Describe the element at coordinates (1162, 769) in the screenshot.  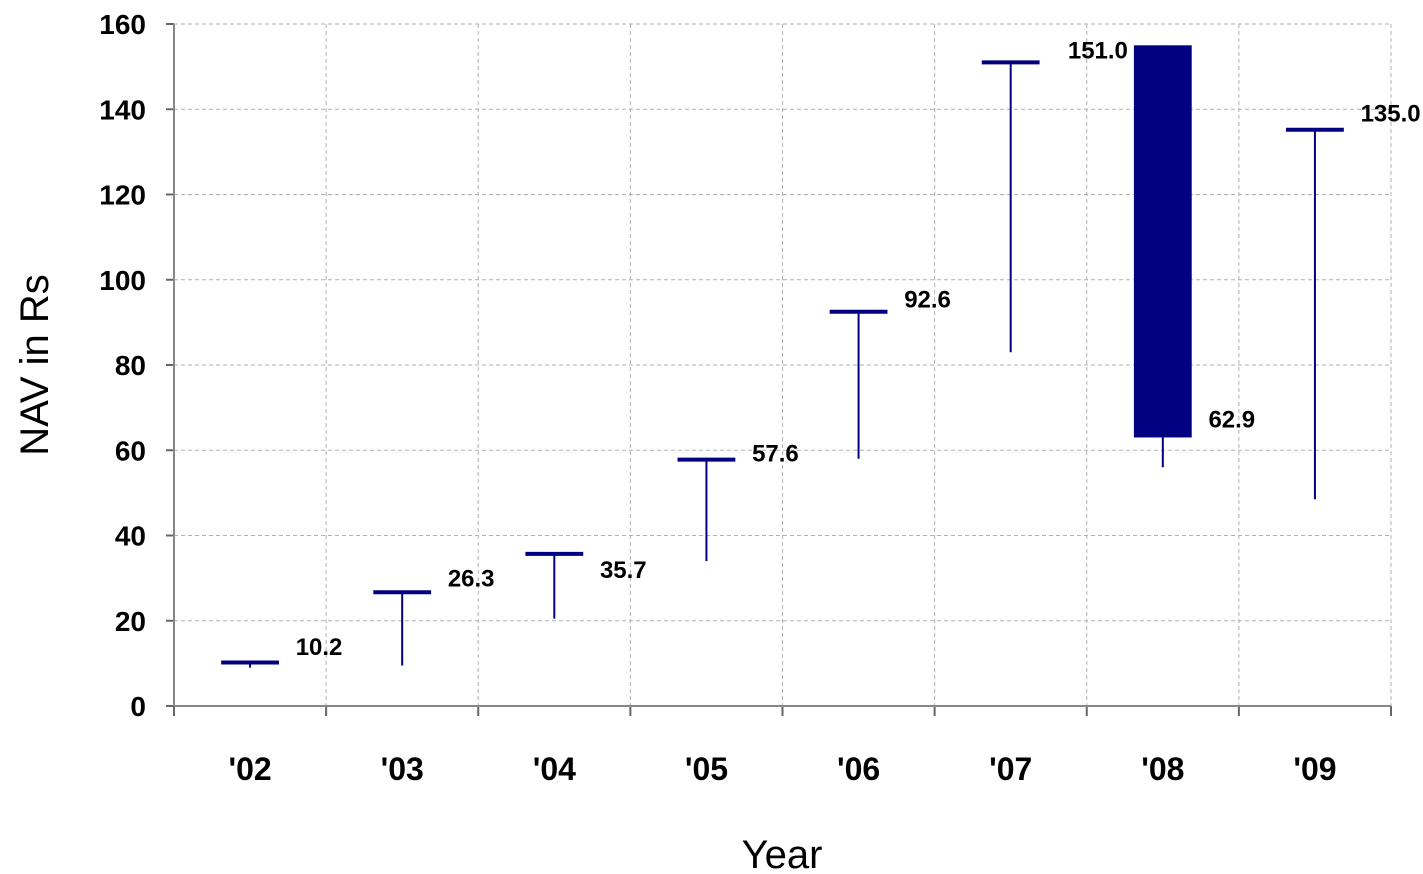
I see `x-tick-label: '08` at that location.